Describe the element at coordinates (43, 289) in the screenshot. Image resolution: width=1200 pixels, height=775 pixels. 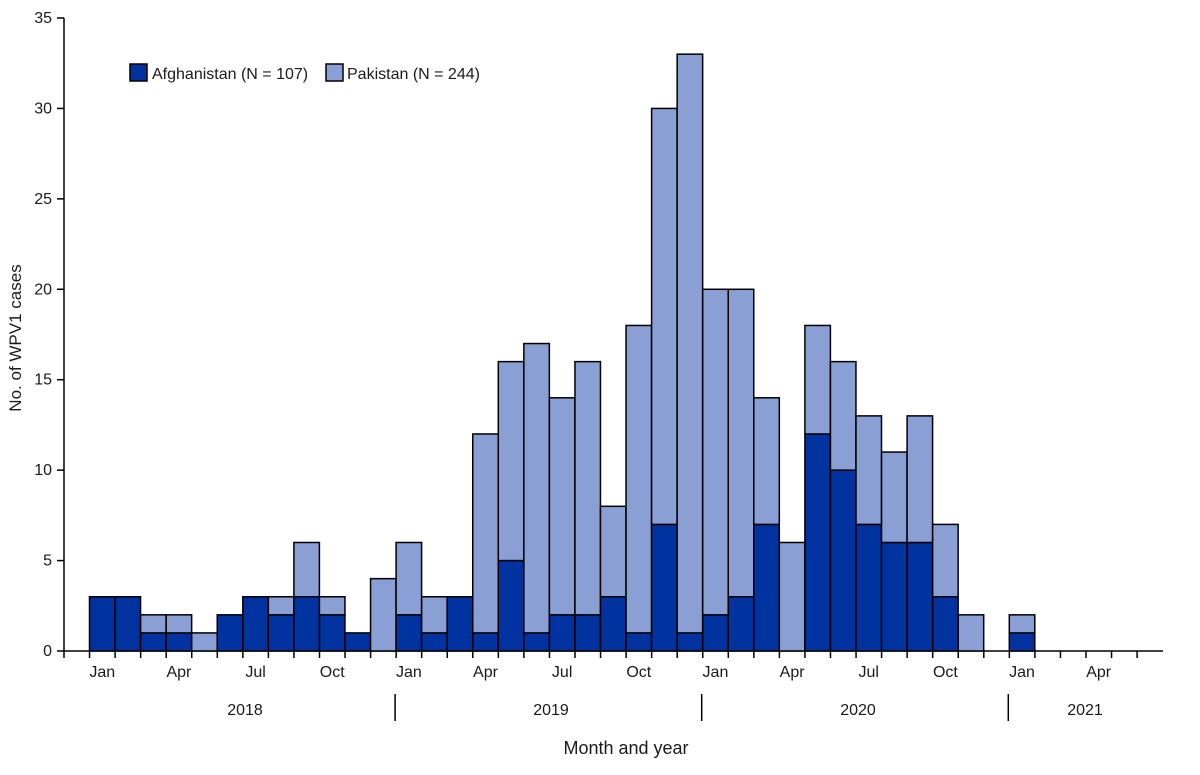
I see `y-tick-label: 20` at that location.